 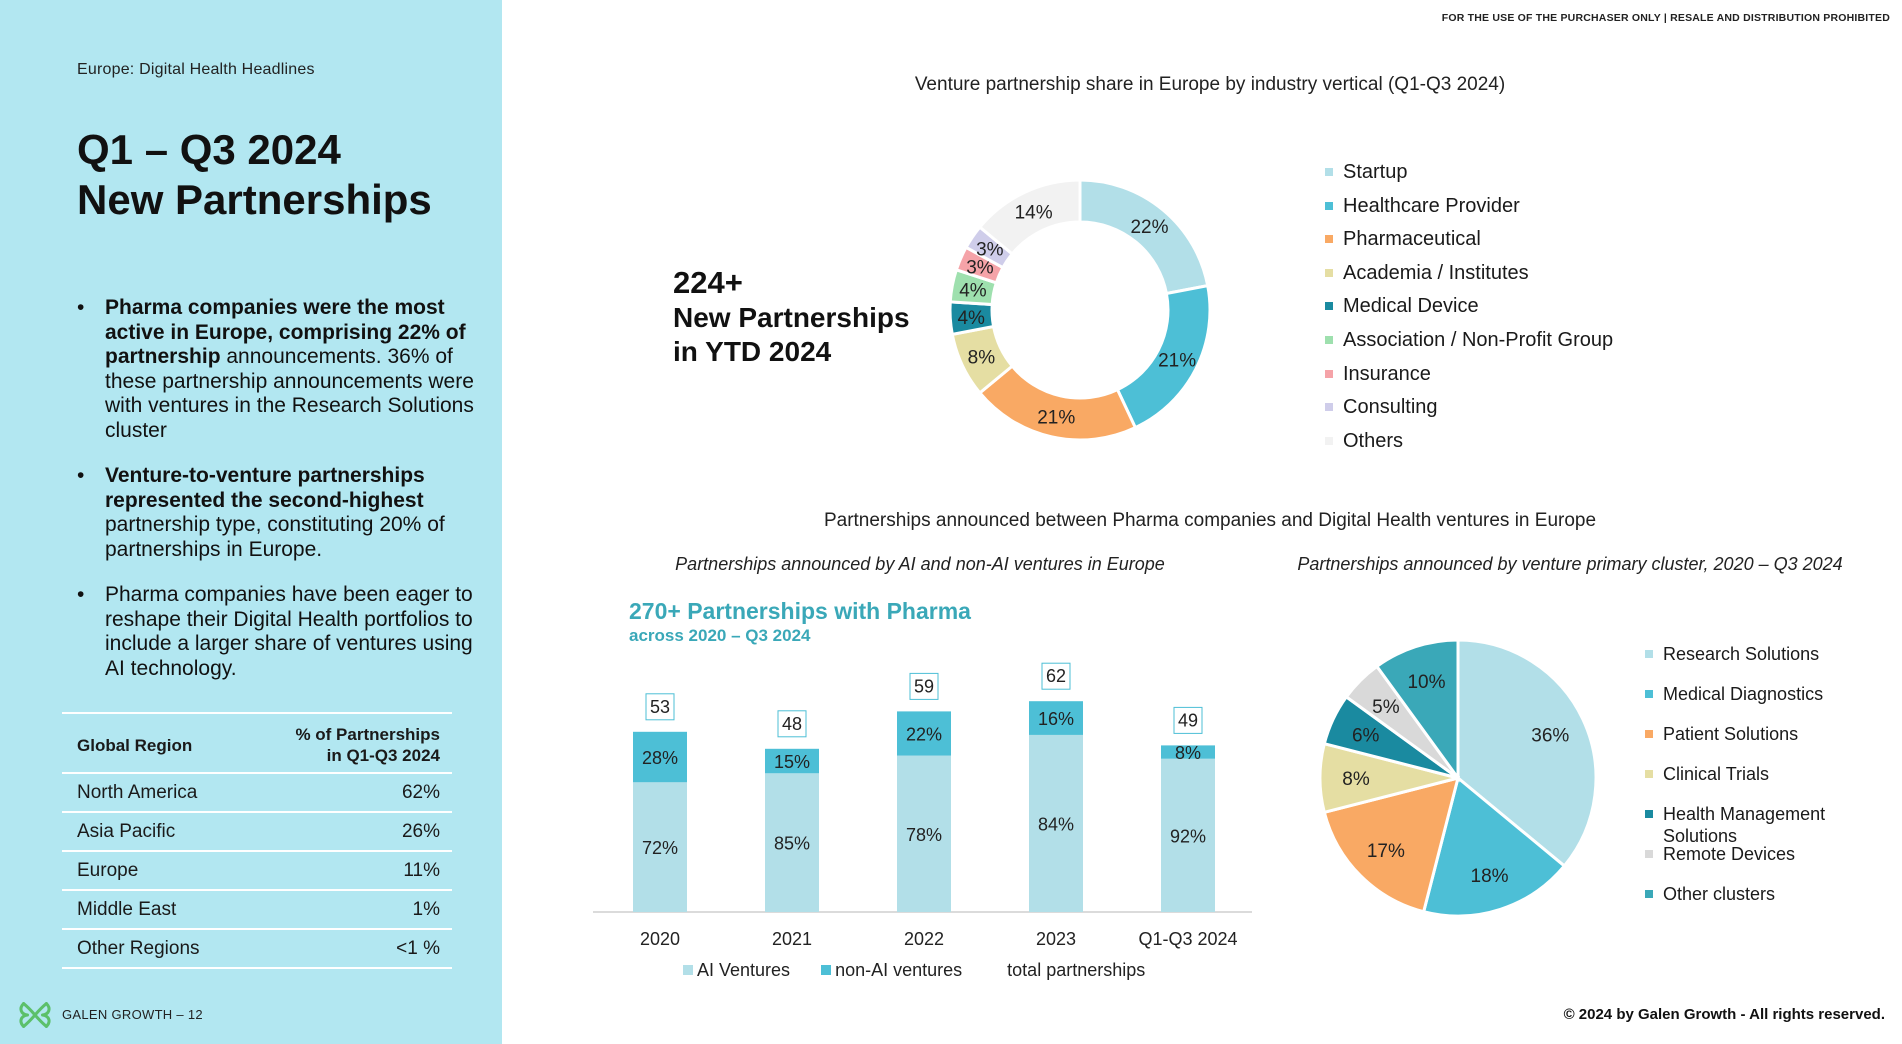 What do you see at coordinates (257, 949) in the screenshot?
I see `table-row: Other Regions <1 %` at bounding box center [257, 949].